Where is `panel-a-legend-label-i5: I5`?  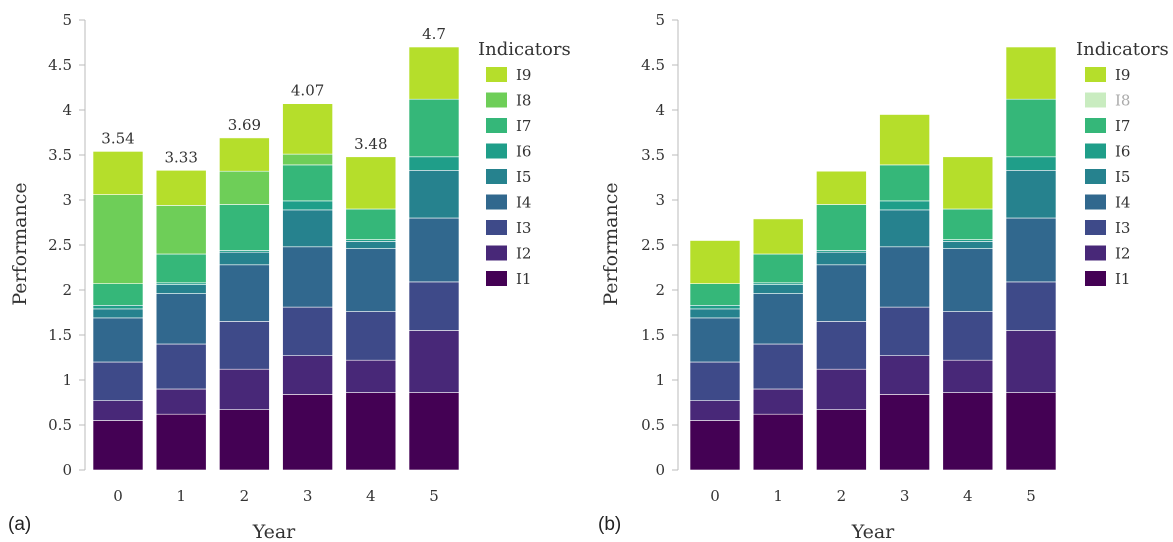 panel-a-legend-label-i5: I5 is located at coordinates (523, 177).